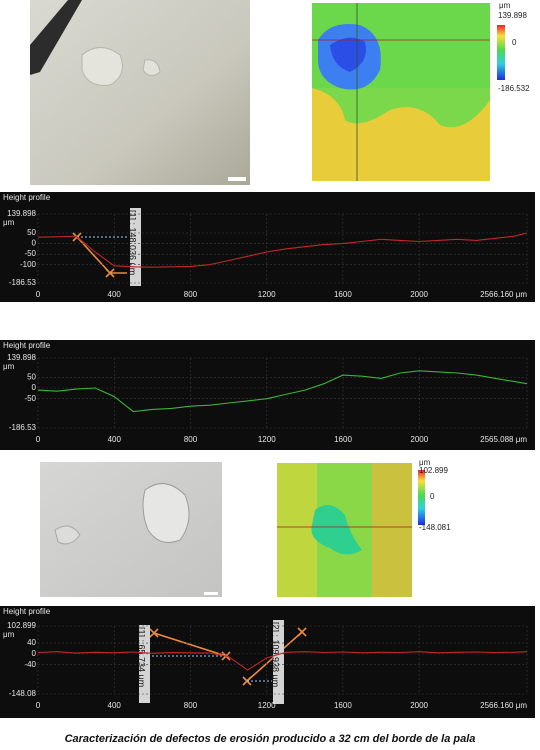 This screenshot has height=750, width=540. Describe the element at coordinates (133, 242) in the screenshot. I see `annotation: [1] : 148.036 μm` at that location.